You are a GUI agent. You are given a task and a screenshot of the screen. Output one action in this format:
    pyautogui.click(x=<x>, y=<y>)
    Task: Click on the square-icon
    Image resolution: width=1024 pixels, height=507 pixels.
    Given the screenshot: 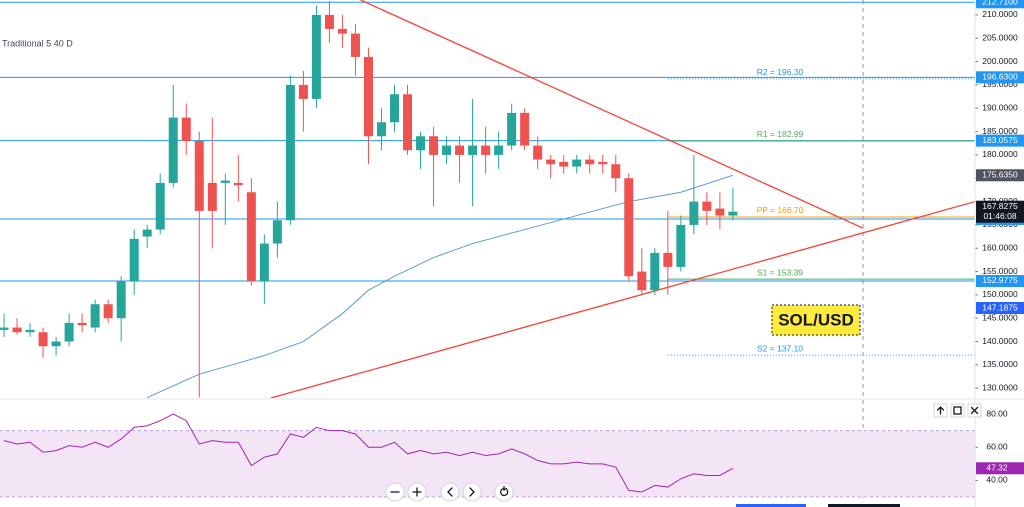 What is the action you would take?
    pyautogui.click(x=957, y=410)
    